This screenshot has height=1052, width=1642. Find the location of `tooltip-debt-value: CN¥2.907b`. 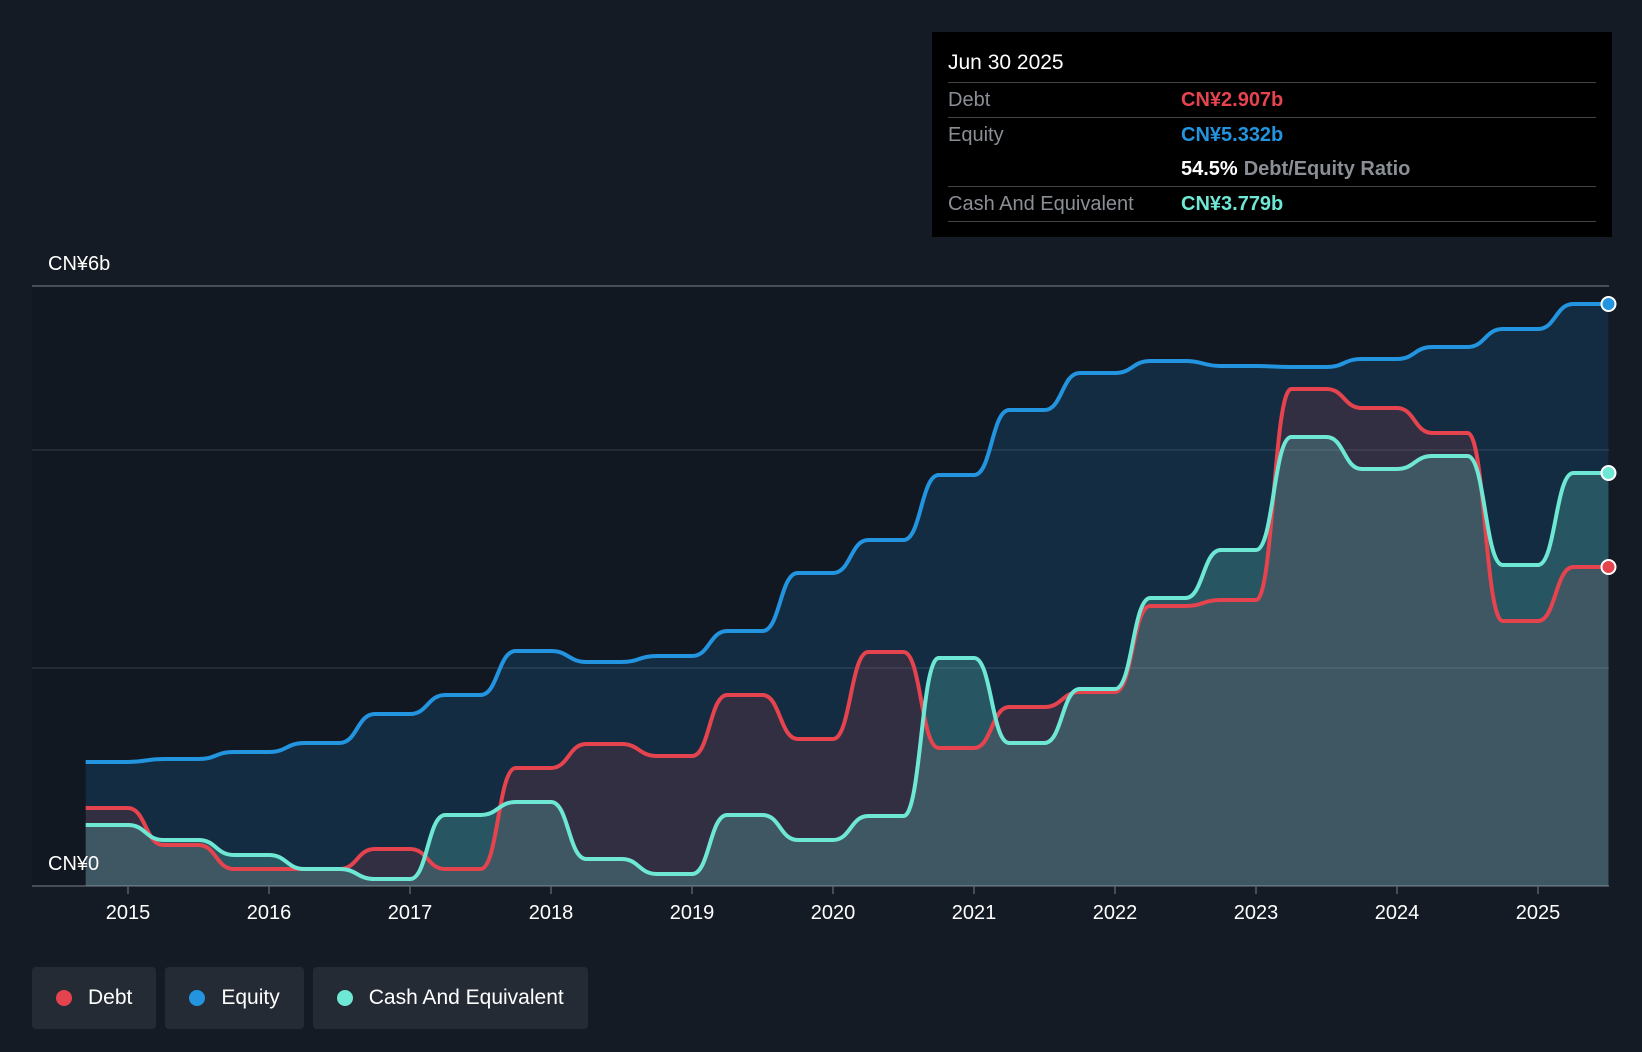

tooltip-debt-value: CN¥2.907b is located at coordinates (1232, 100).